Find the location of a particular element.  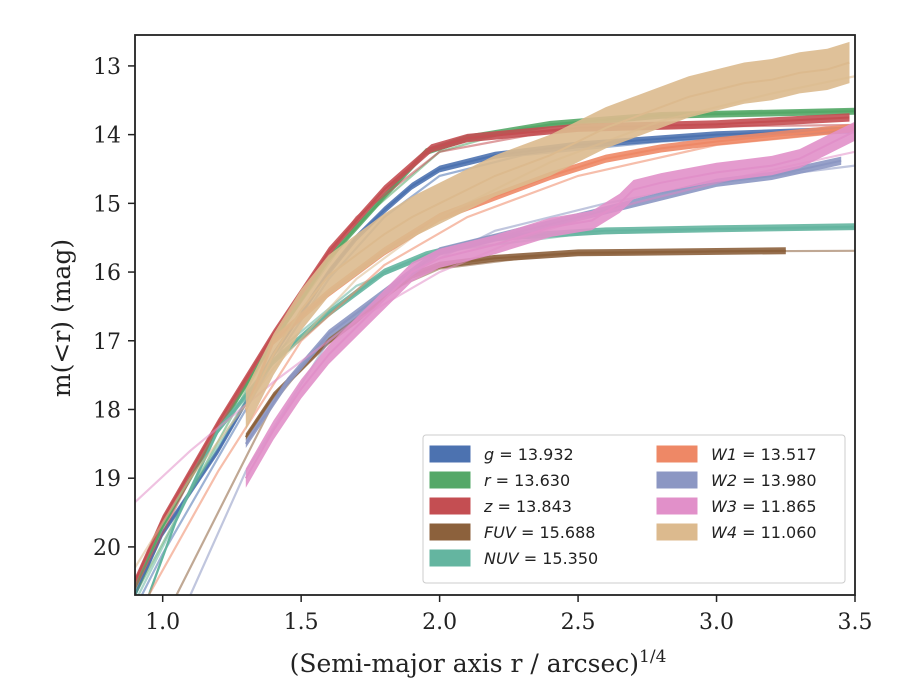

legend-series-value: 13.630 is located at coordinates (542, 480).